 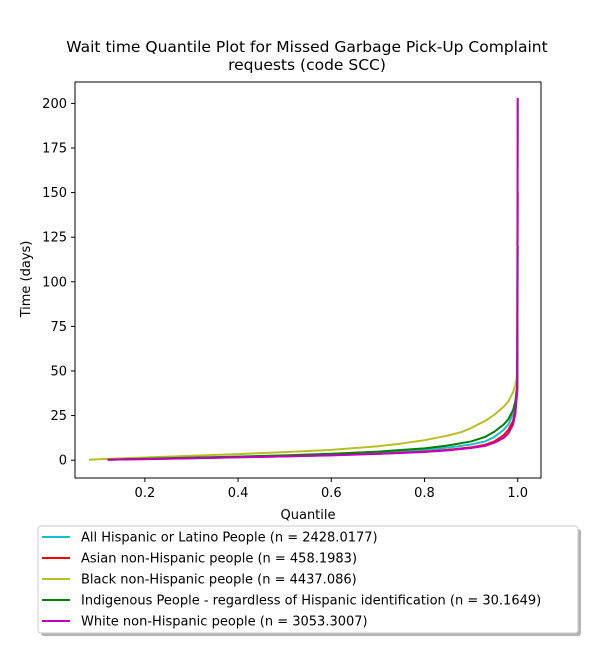 I want to click on legend-label: Black non-Hispanic people (n = 4437.086), so click(x=219, y=580).